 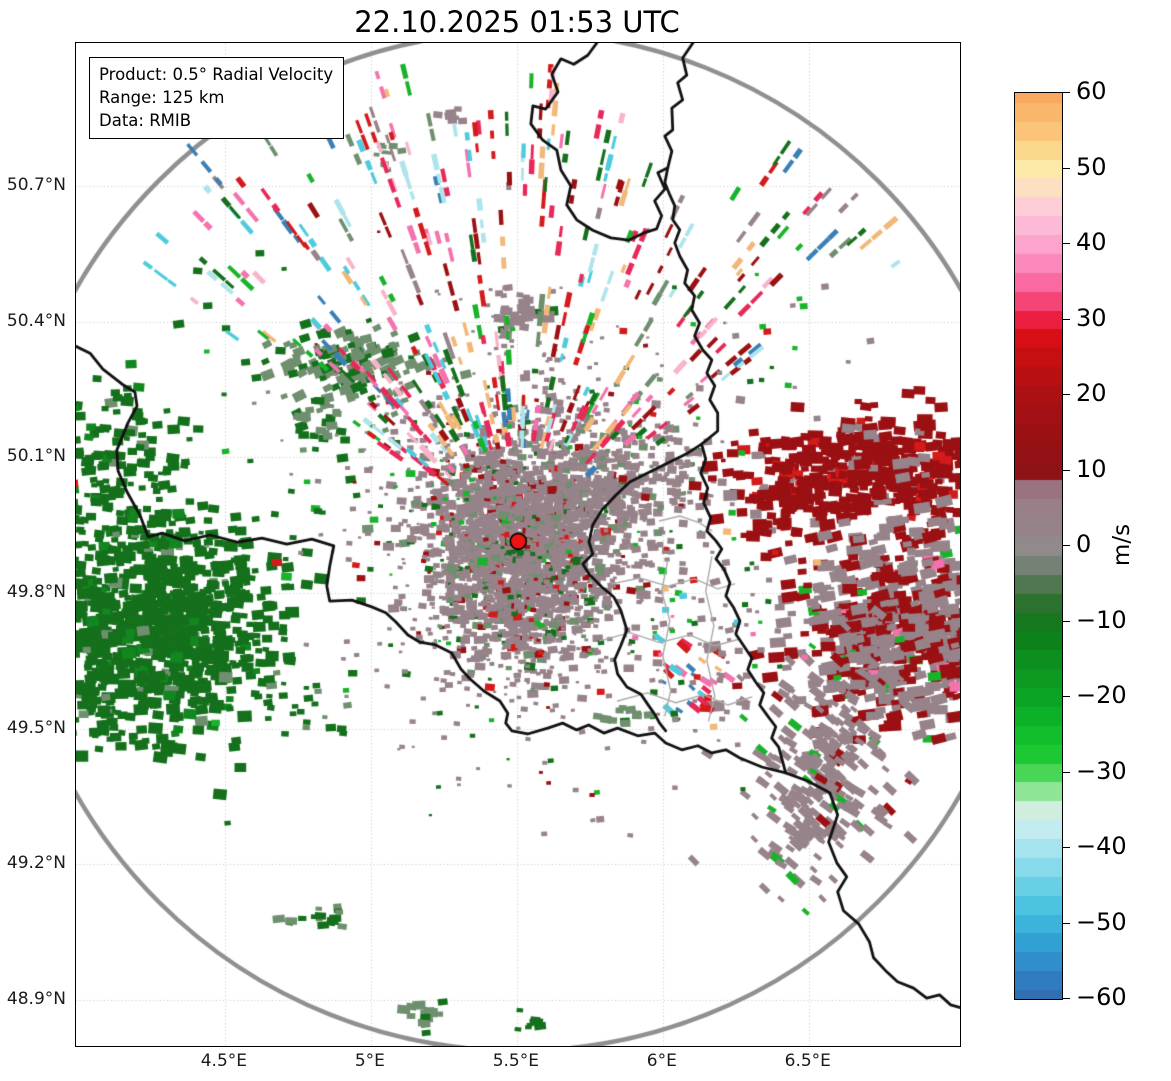 What do you see at coordinates (1084, 543) in the screenshot?
I see `colorbar-tick-label: 0` at bounding box center [1084, 543].